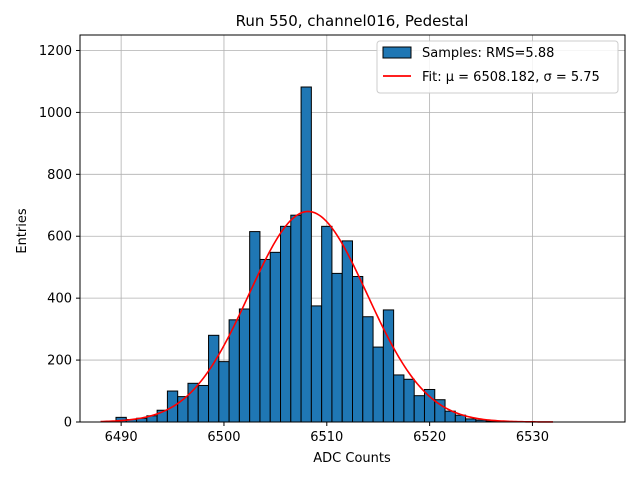 Image resolution: width=640 pixels, height=480 pixels. What do you see at coordinates (22, 231) in the screenshot?
I see `y-axis-label: Entries` at bounding box center [22, 231].